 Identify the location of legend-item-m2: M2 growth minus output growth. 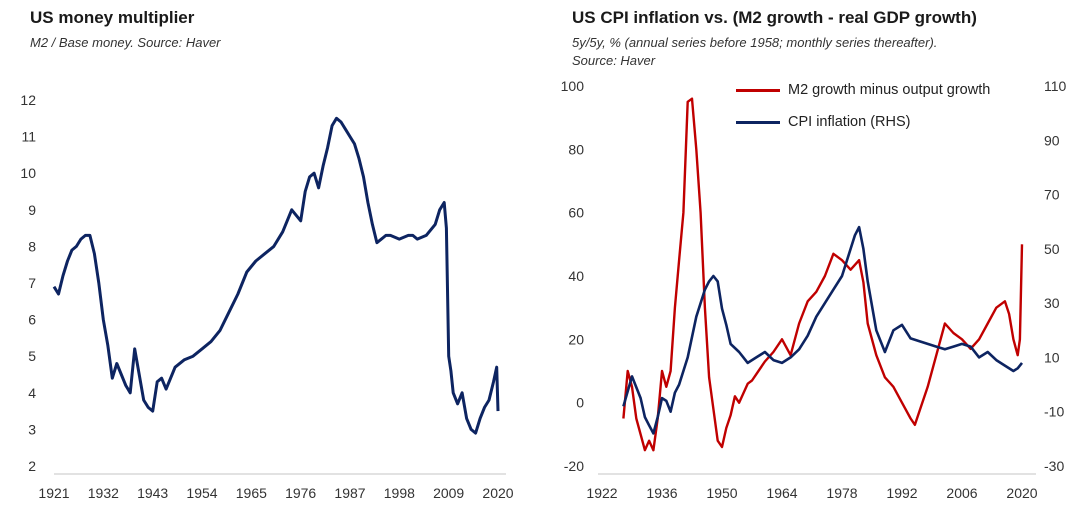
(863, 90).